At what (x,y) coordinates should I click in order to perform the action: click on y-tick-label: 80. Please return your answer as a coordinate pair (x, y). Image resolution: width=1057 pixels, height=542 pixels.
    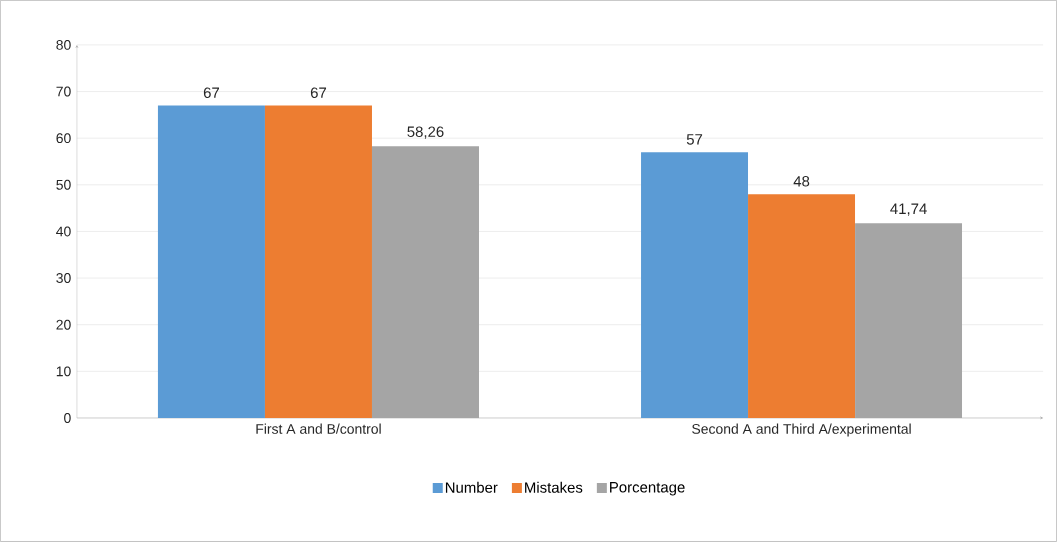
    Looking at the image, I should click on (63, 45).